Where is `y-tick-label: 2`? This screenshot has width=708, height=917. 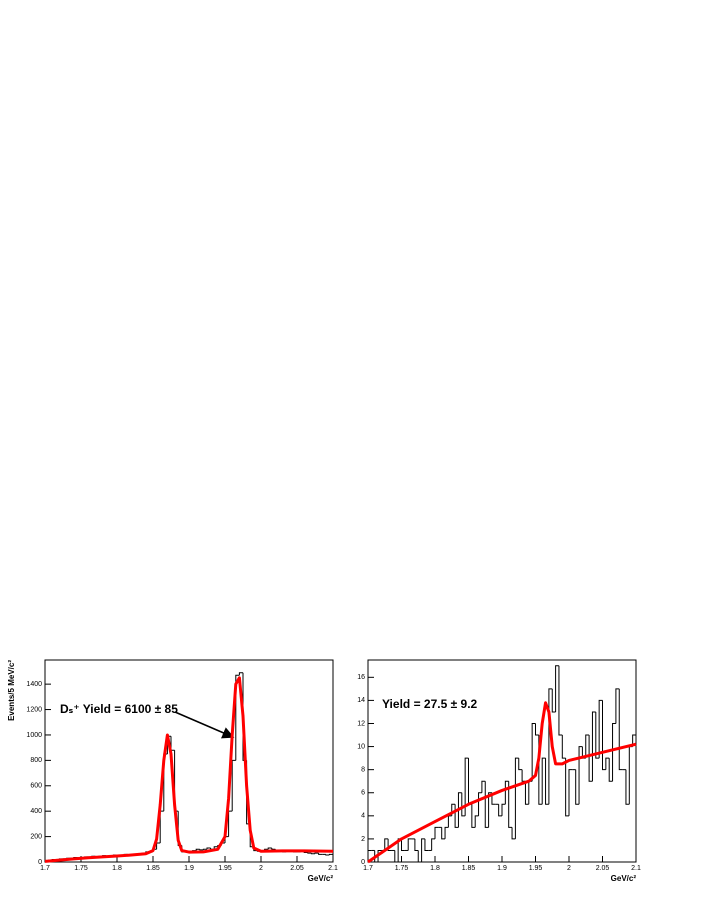 y-tick-label: 2 is located at coordinates (363, 839).